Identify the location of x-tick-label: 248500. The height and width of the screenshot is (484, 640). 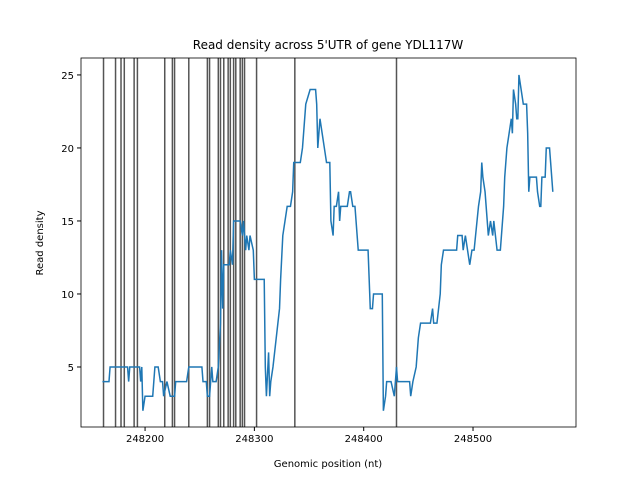
(473, 439).